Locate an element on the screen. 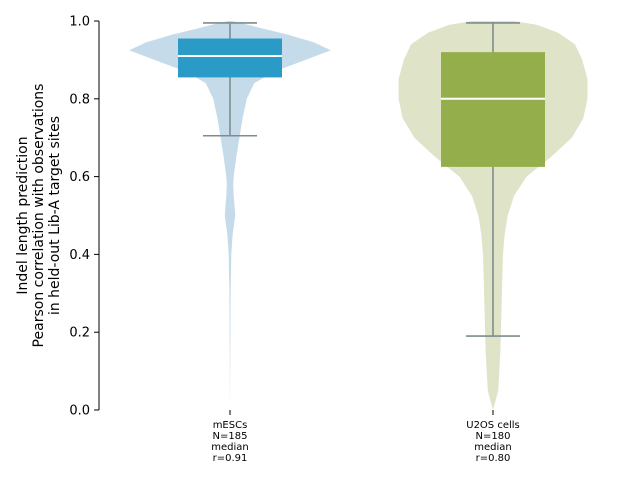 The width and height of the screenshot is (640, 480). x-tick-label-0-1: N=185 is located at coordinates (230, 436).